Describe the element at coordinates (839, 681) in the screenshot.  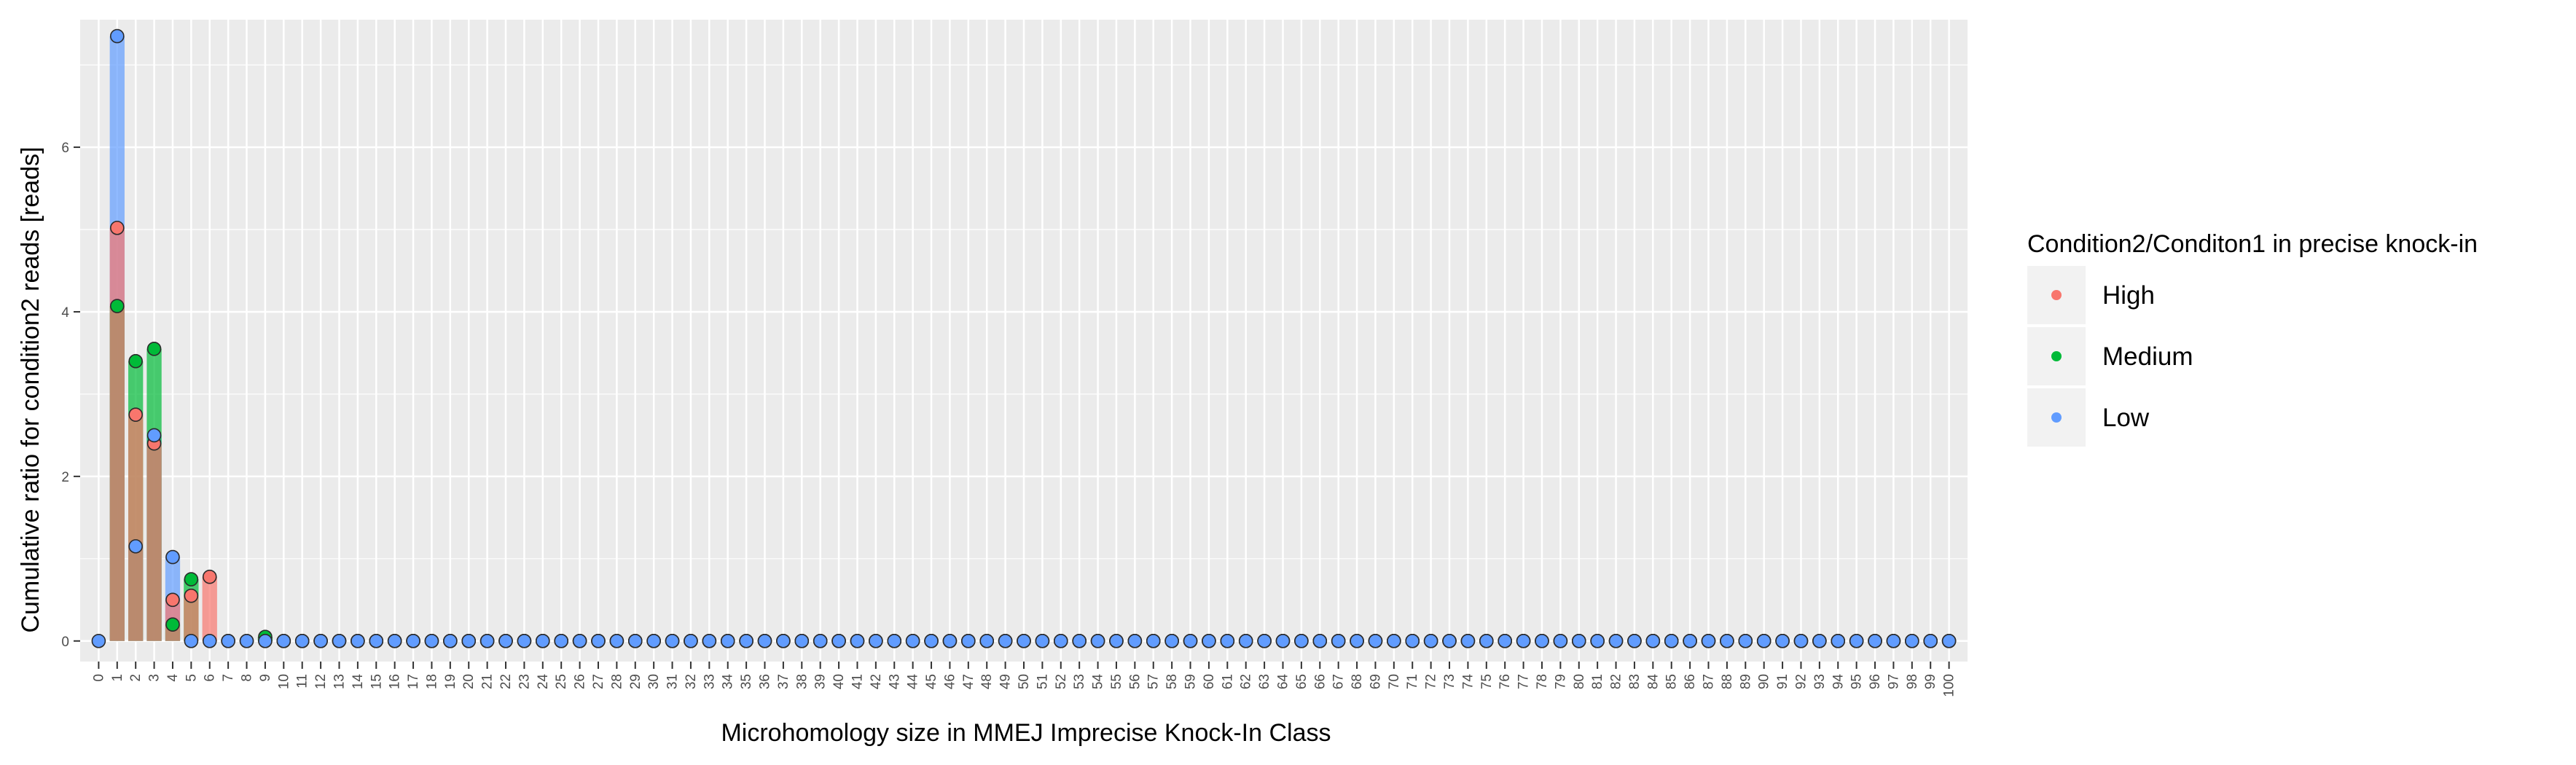
I see `x-tick-label: 40` at that location.